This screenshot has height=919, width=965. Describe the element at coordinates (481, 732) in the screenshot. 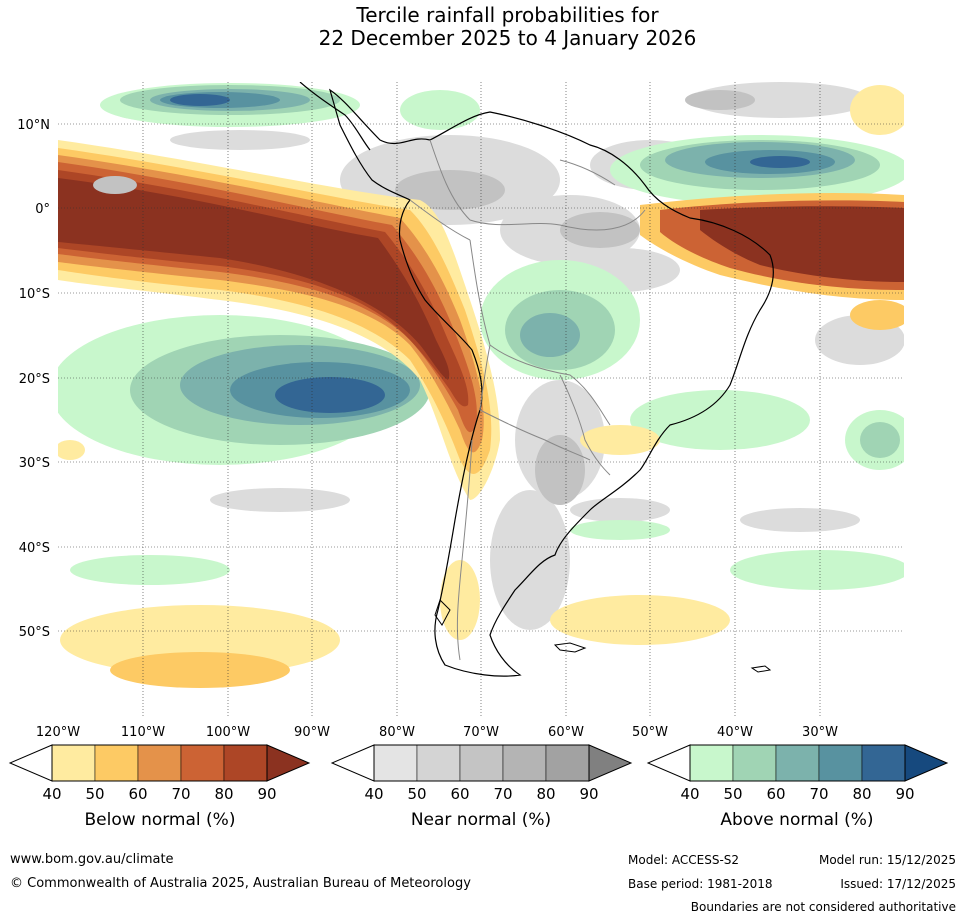

I see `lon-label: 70°W` at that location.